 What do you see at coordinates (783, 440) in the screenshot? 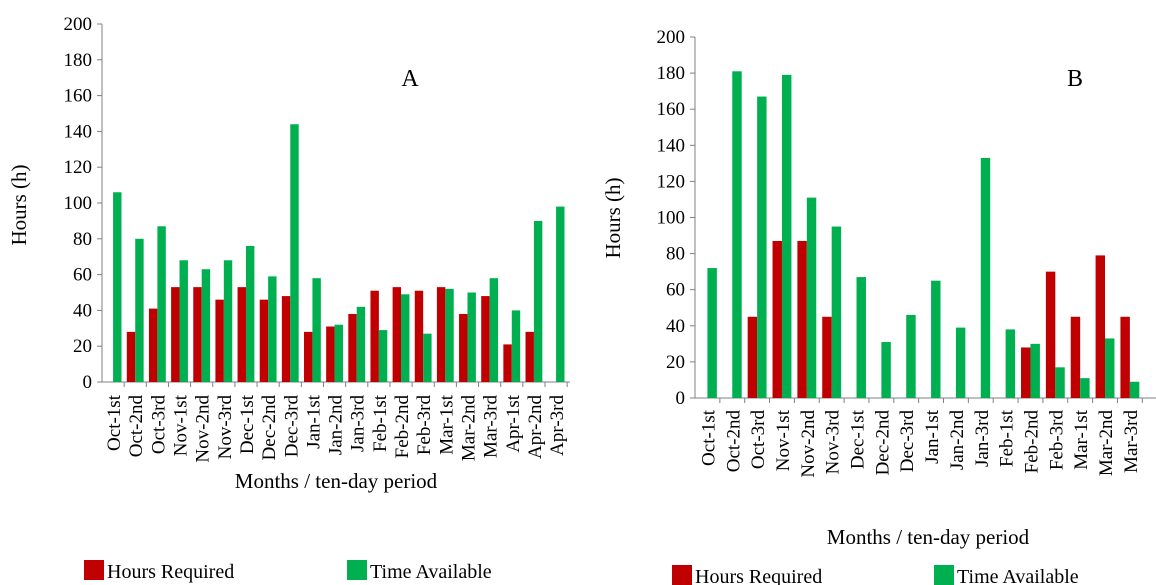
I see `x-tick-label: Nov-1st` at bounding box center [783, 440].